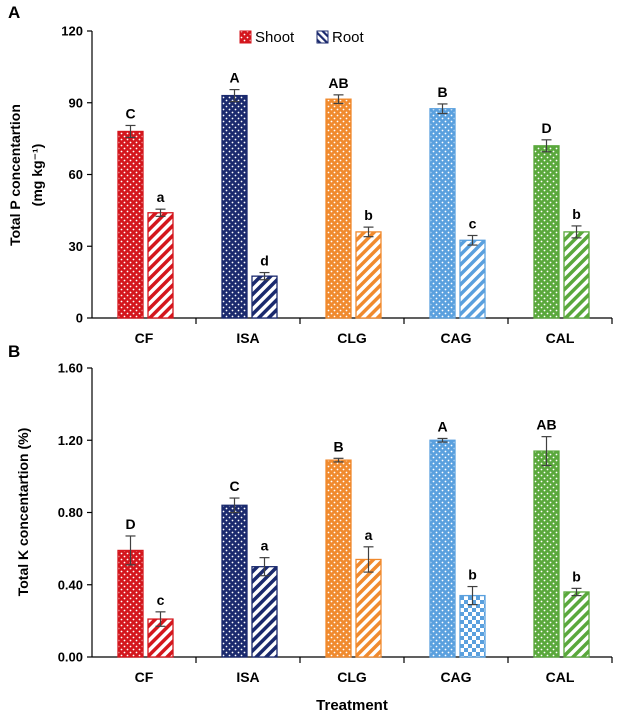 The height and width of the screenshot is (719, 624). I want to click on y-tick-label: 0.80, so click(70, 512).